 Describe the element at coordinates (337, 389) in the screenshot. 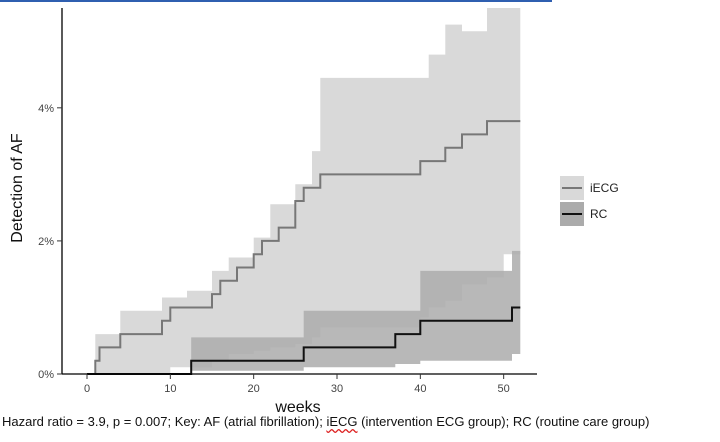

I see `x-tick-label: 30` at that location.